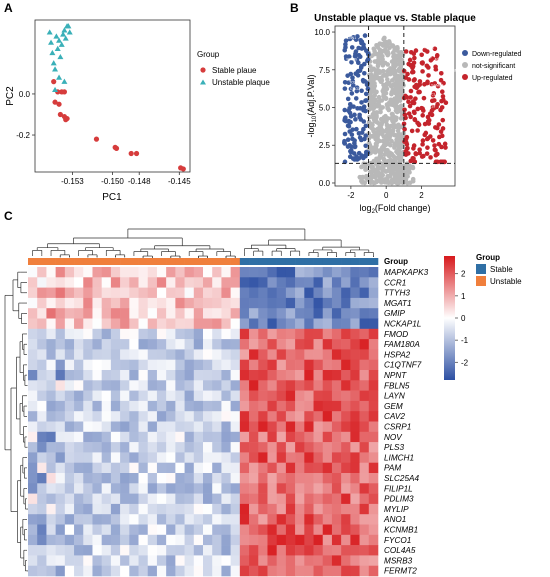 The image size is (550, 577). I want to click on pca-y-tick-label: 0.0, so click(25, 94).